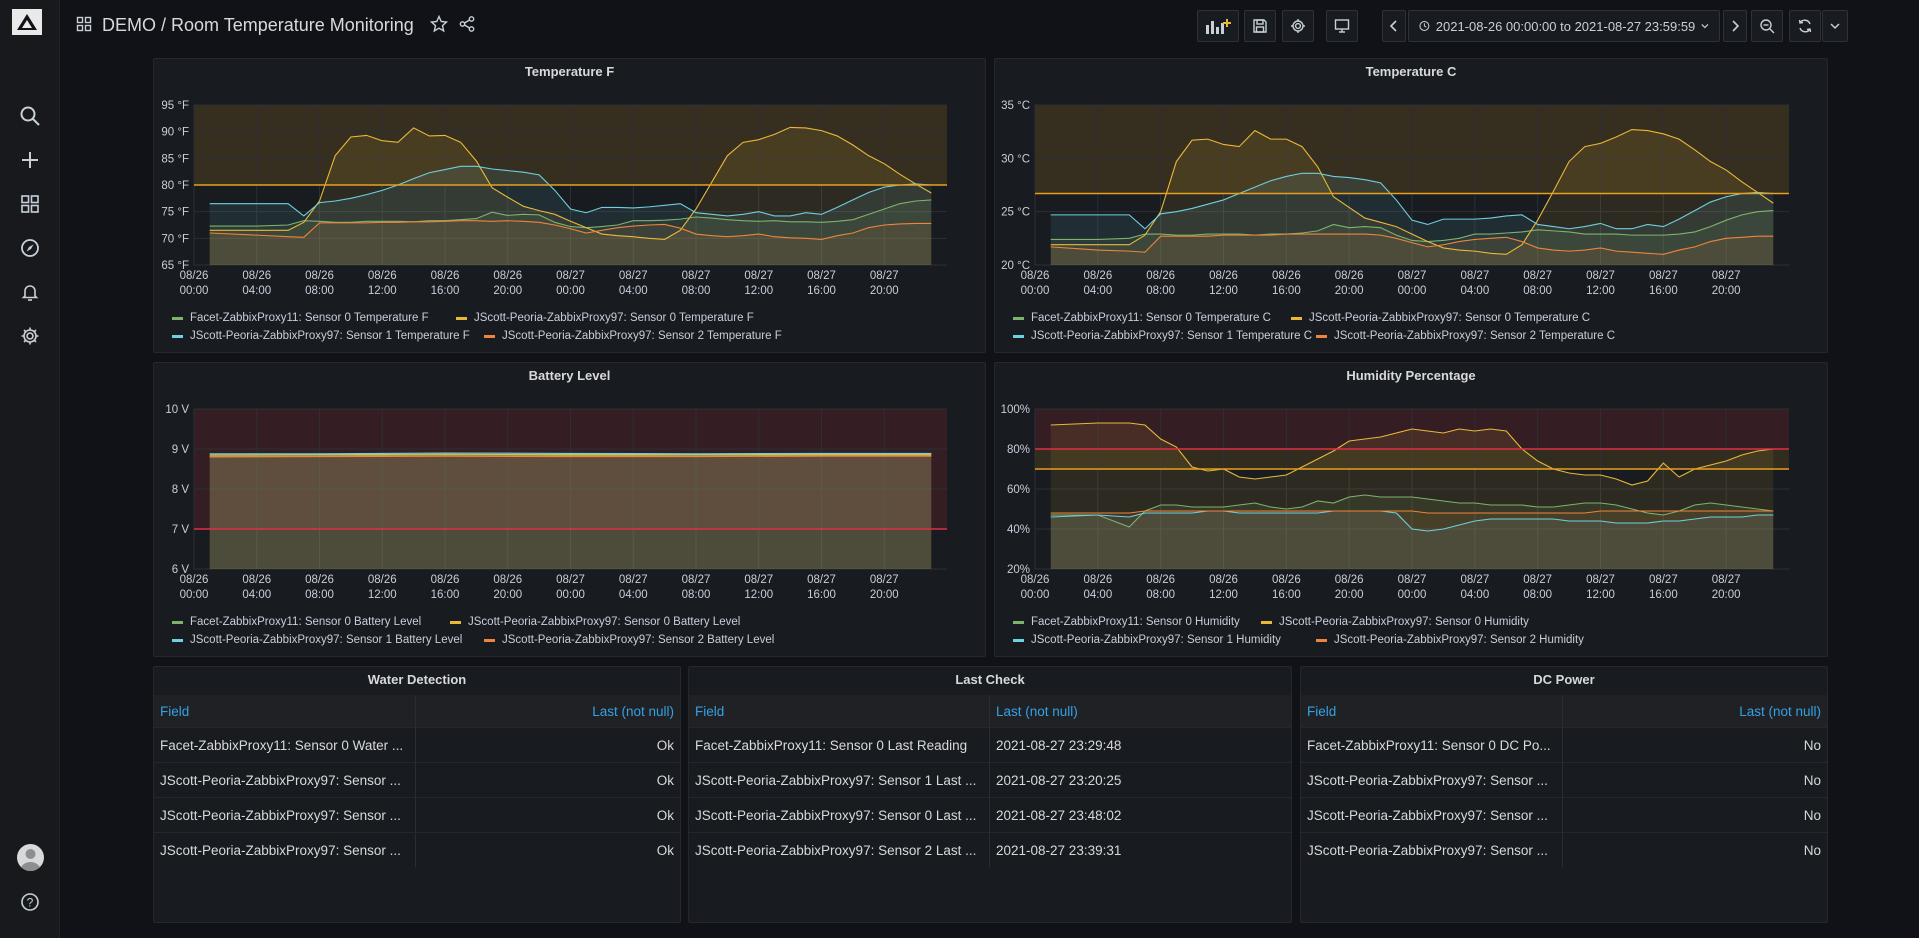 This screenshot has width=1919, height=938. I want to click on panel-title: Temperature C, so click(1411, 71).